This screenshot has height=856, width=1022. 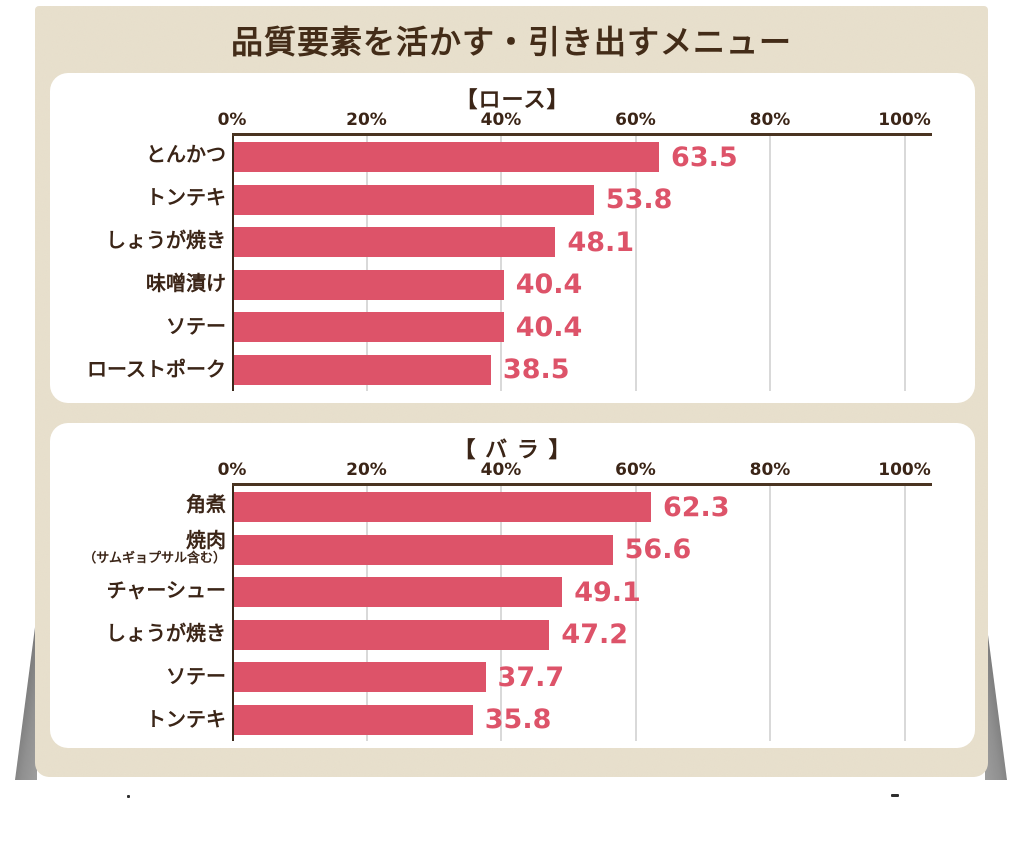 What do you see at coordinates (186, 154) in the screenshot?
I see `category-label: とんかつ` at bounding box center [186, 154].